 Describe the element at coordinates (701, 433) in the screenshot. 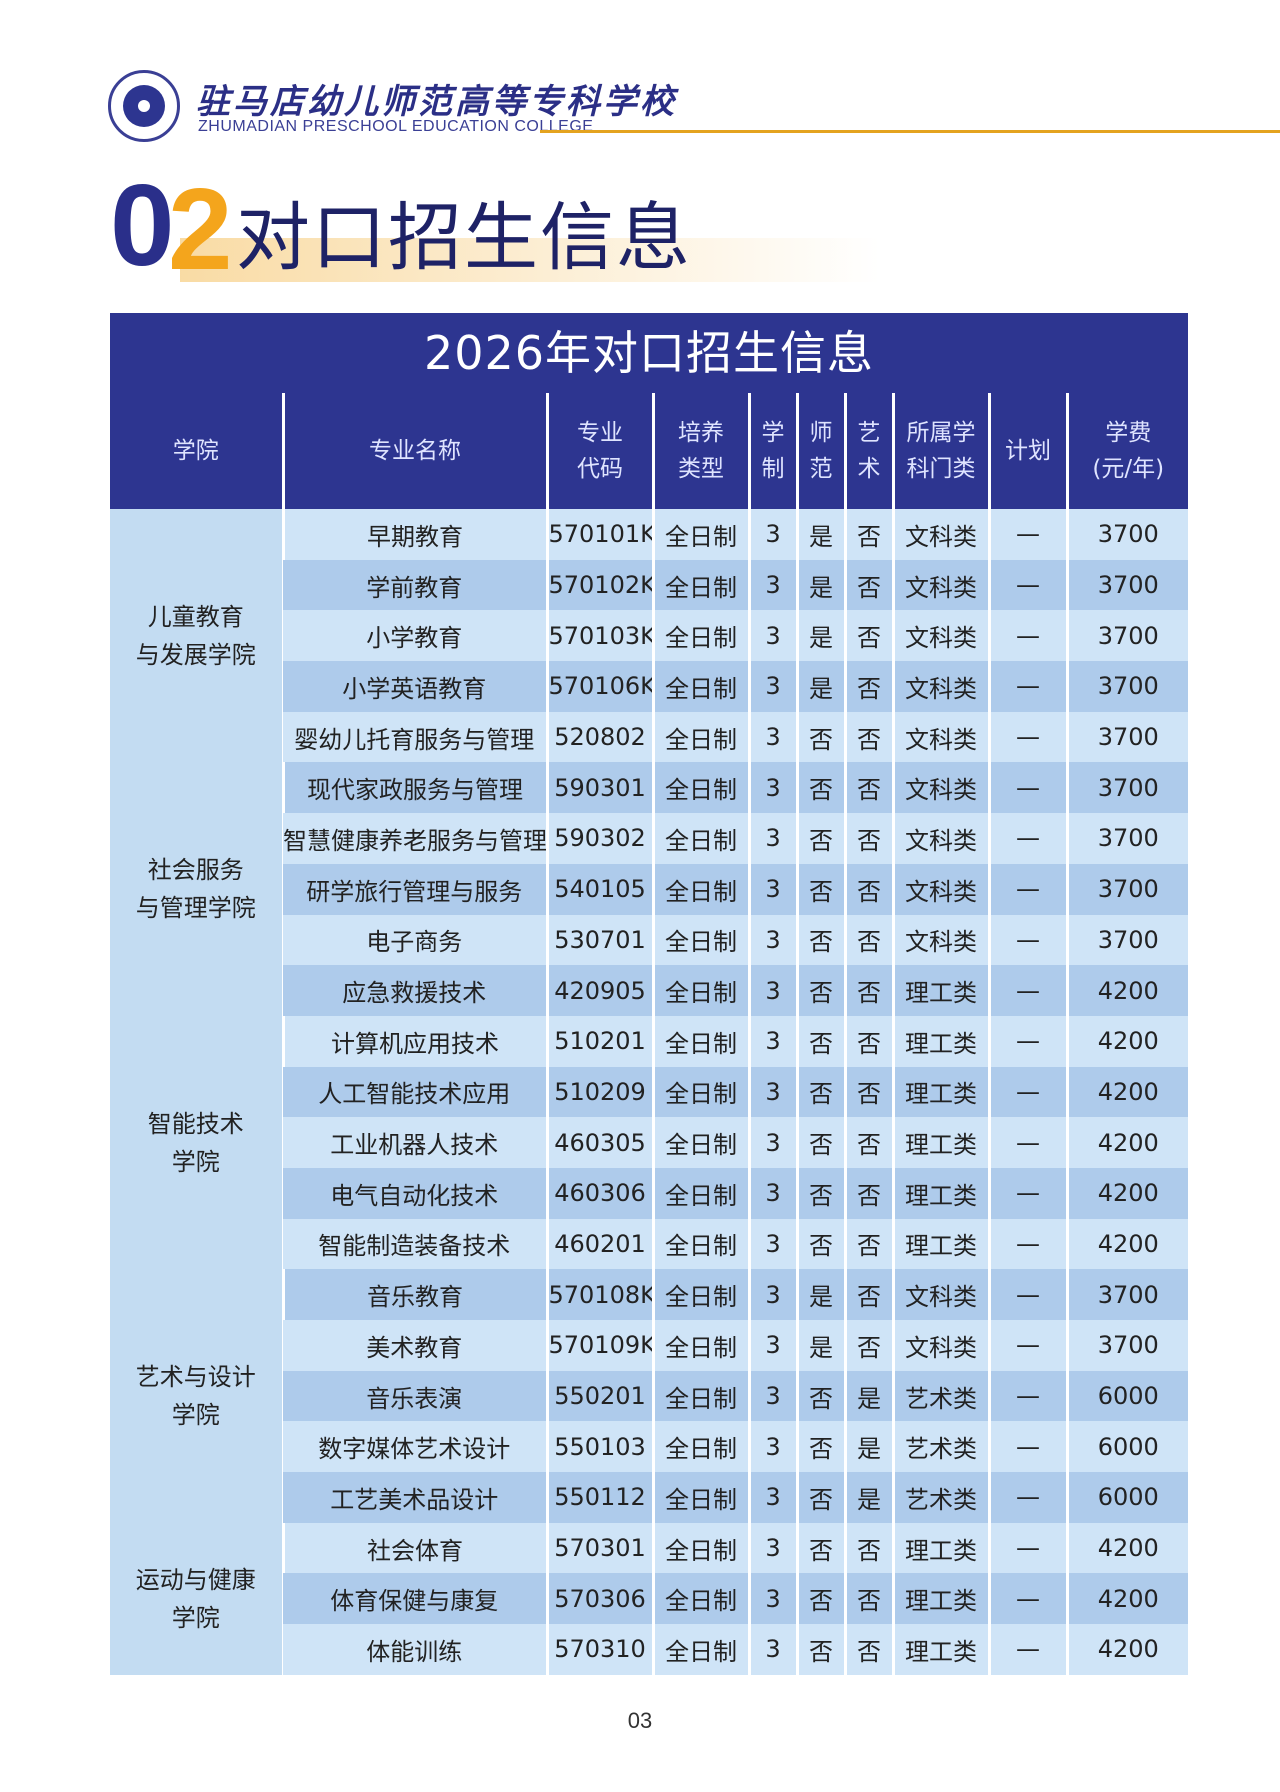

I see `header-type-line1: 培养` at that location.